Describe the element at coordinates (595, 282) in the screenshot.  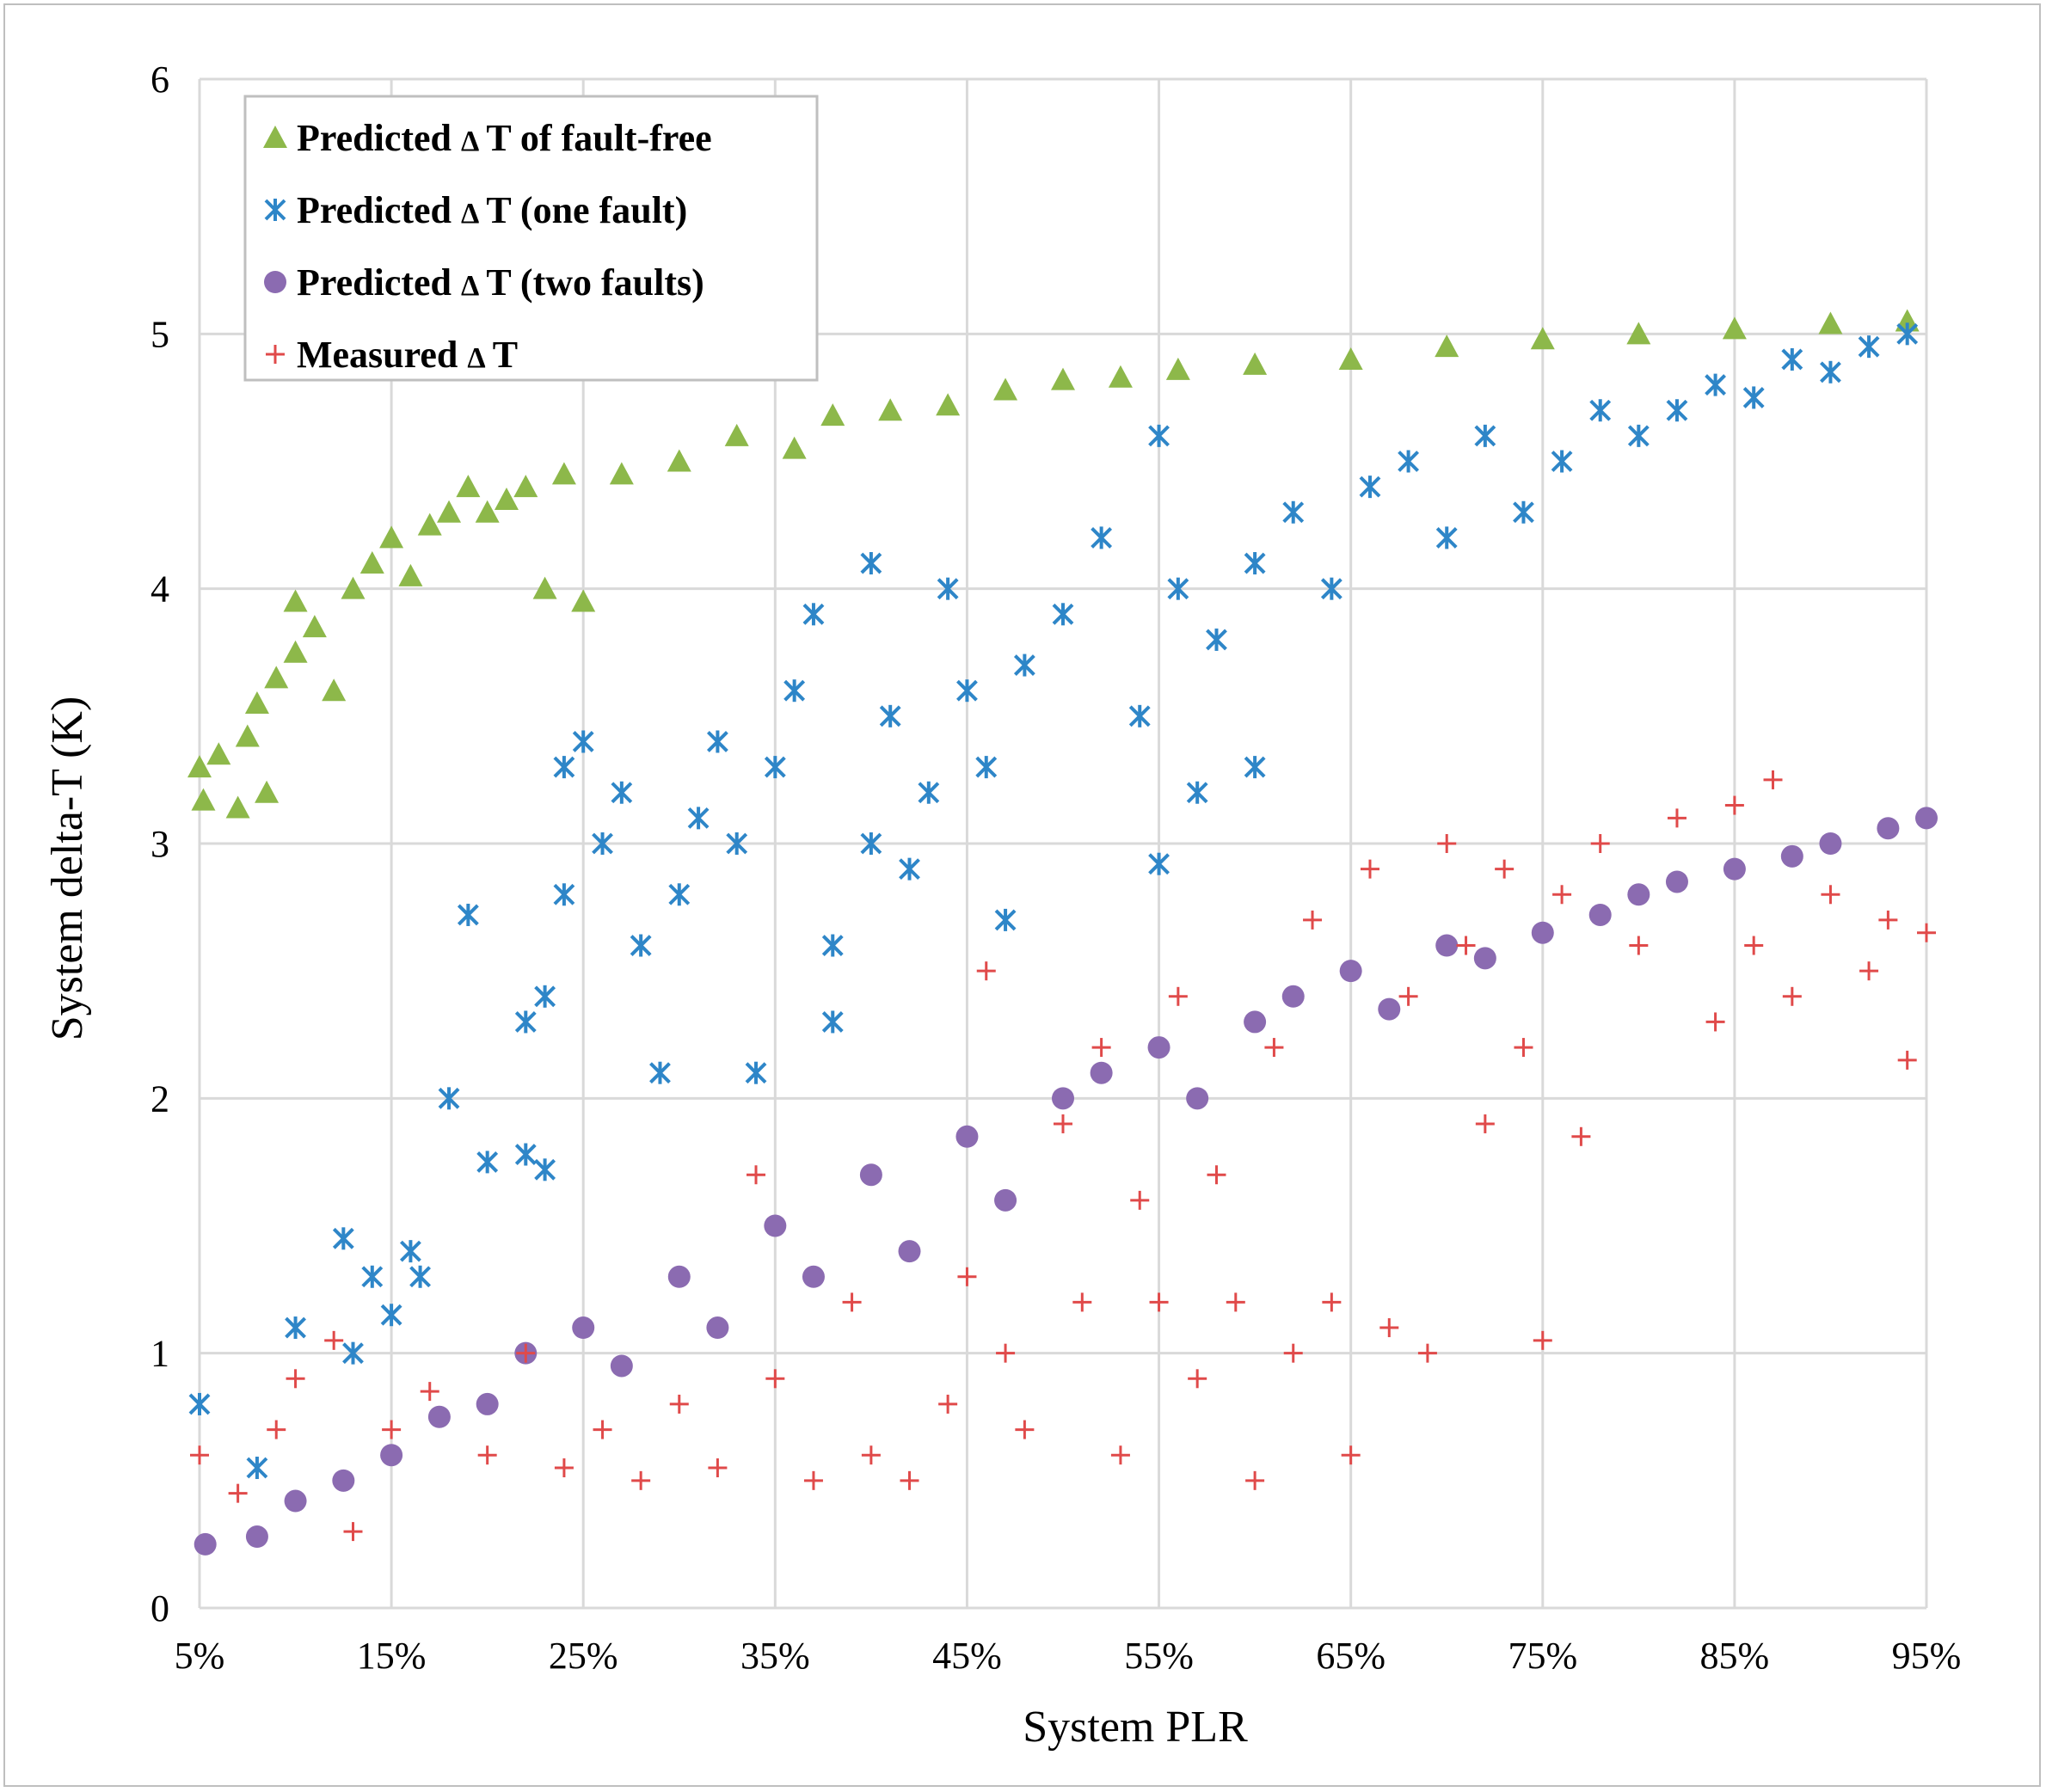
I see `legend-label-suffix: T (two faults)` at that location.